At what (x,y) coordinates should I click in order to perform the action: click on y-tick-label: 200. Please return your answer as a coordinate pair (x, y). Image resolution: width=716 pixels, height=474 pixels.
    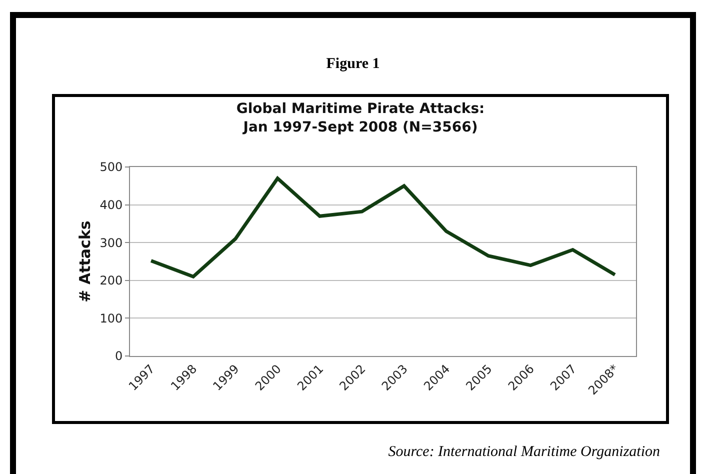
    Looking at the image, I should click on (111, 281).